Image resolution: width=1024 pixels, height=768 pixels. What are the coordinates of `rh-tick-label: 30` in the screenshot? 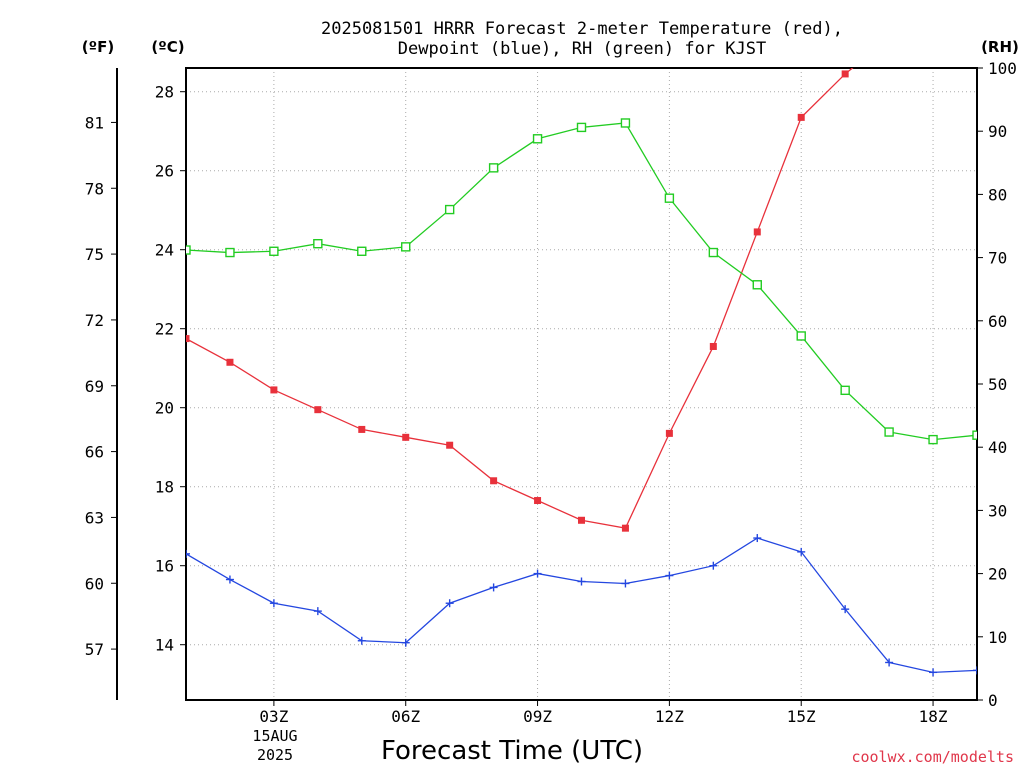 It's located at (997, 510).